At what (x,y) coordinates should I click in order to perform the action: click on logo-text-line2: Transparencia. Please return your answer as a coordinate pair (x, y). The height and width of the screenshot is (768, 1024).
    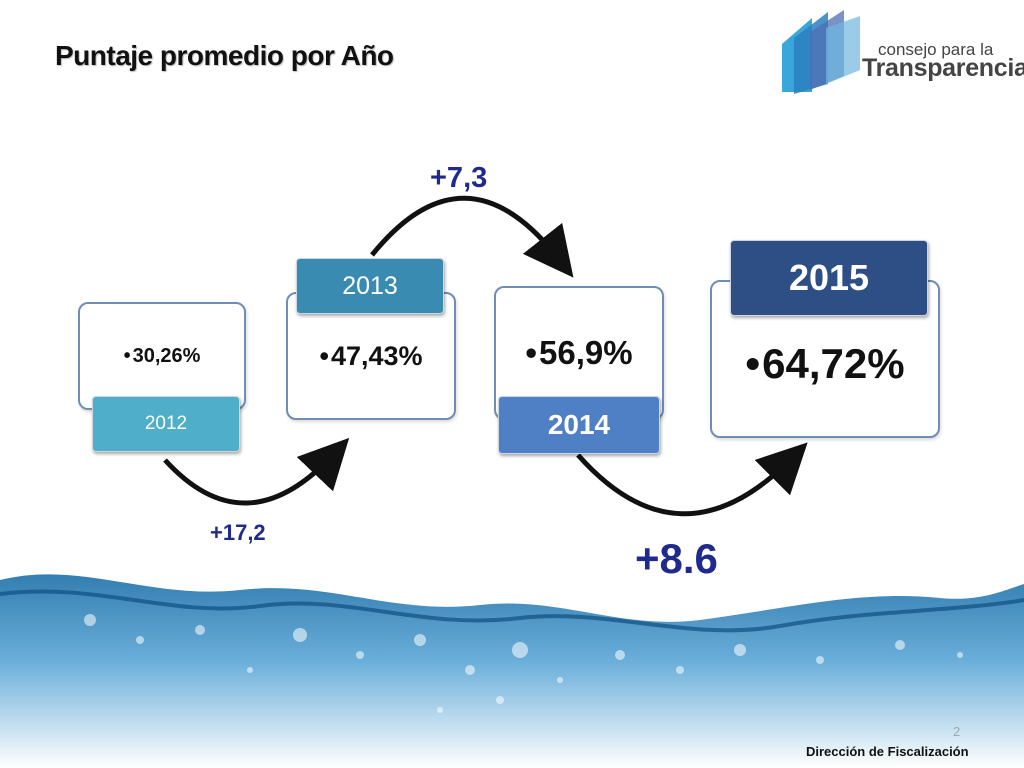
    Looking at the image, I should click on (943, 68).